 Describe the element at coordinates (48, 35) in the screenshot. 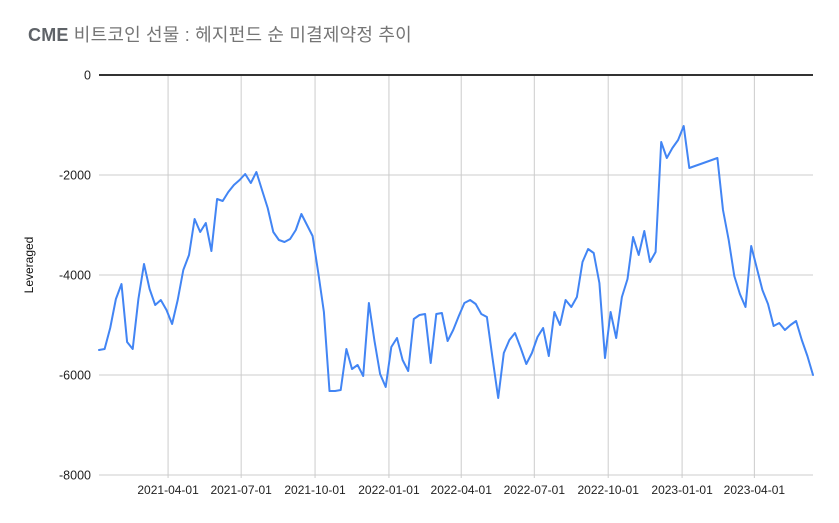

I see `chart-title-prefix: CME` at that location.